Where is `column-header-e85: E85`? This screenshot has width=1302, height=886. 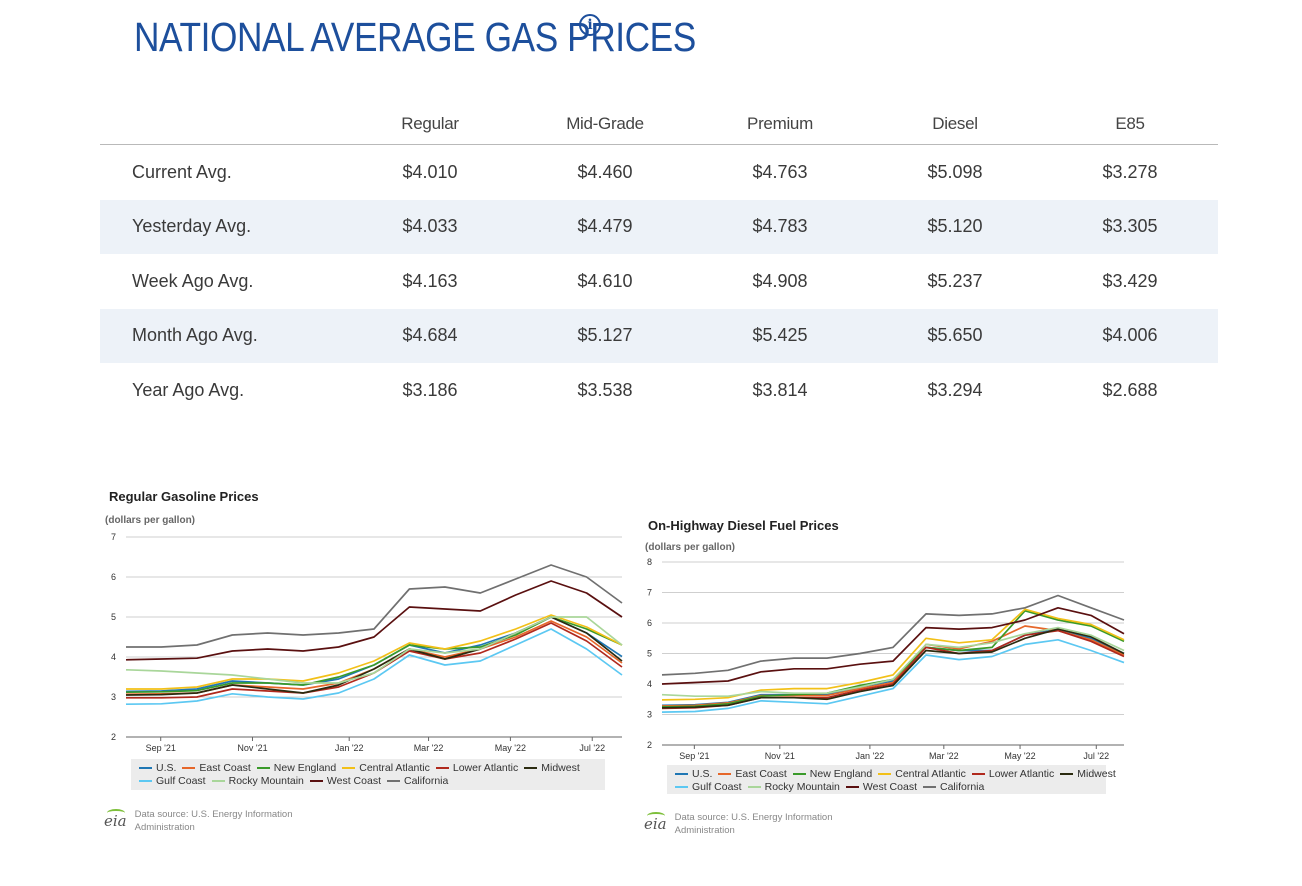 column-header-e85: E85 is located at coordinates (1130, 123).